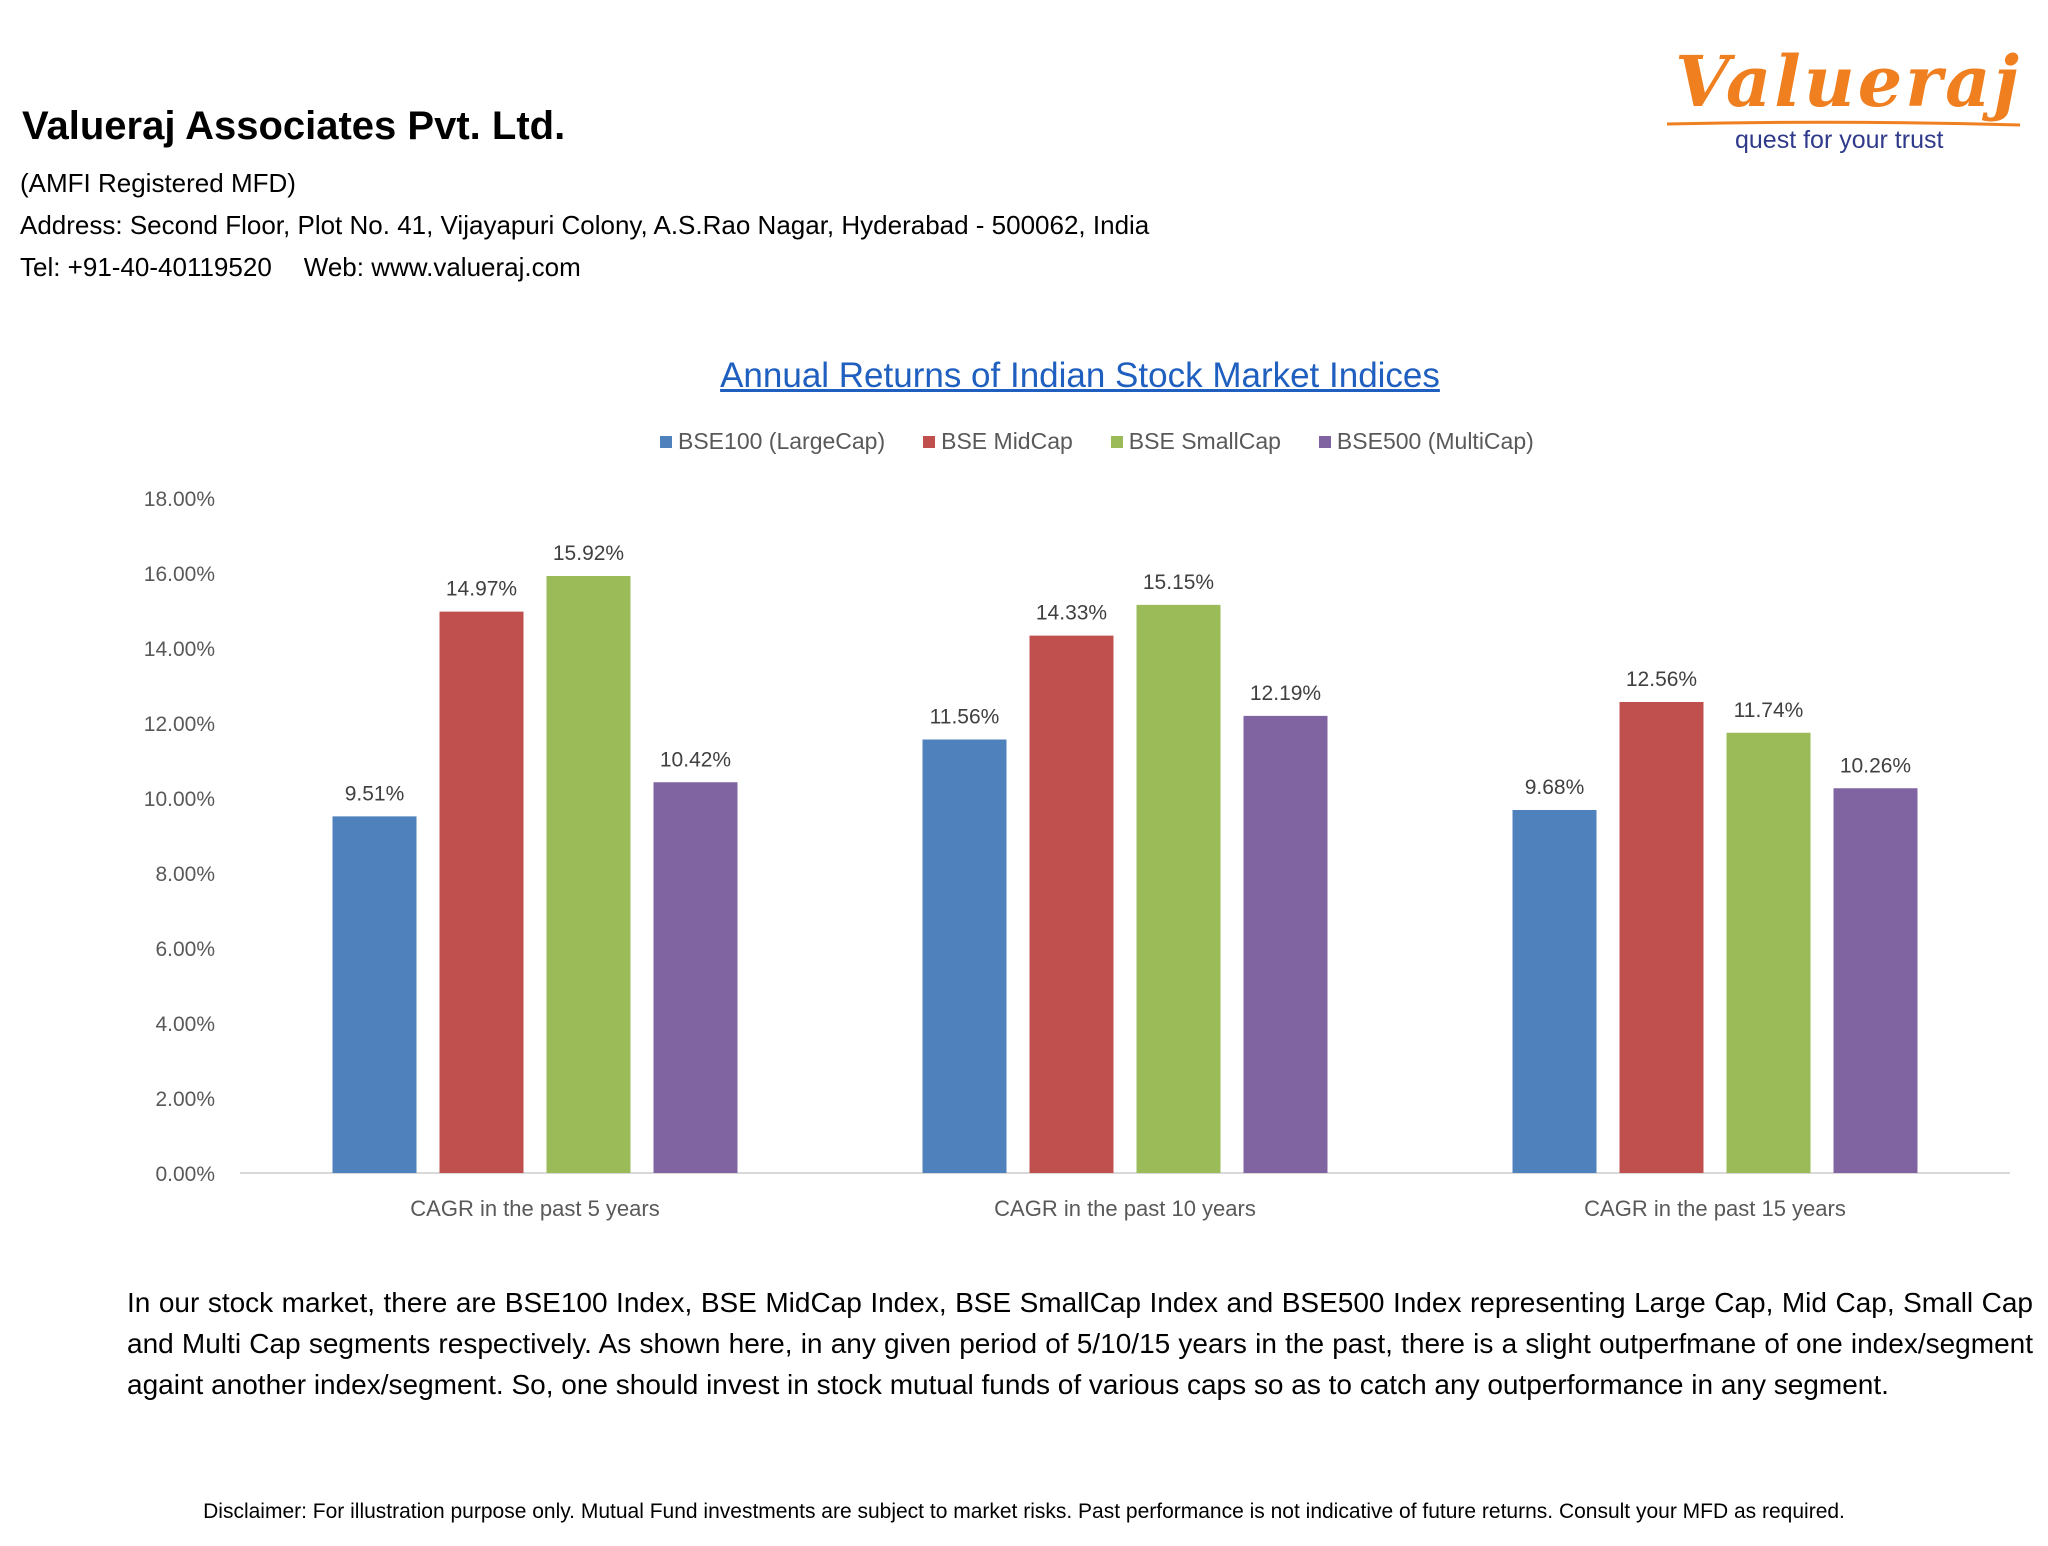  I want to click on y-tick-label: 6.00%, so click(185, 949).